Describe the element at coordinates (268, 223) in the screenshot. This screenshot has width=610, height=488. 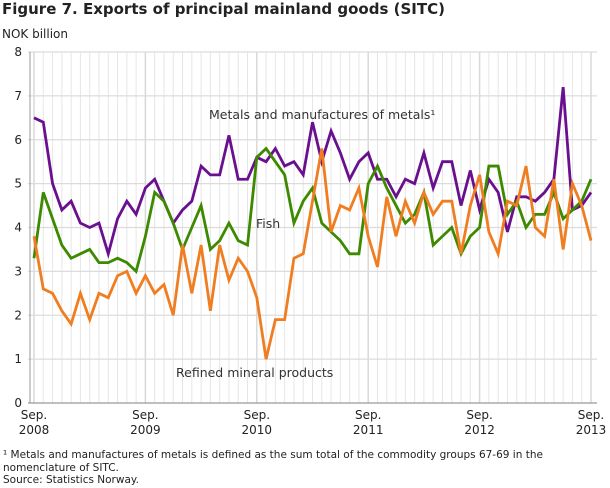
I see `series-label: Fish` at that location.